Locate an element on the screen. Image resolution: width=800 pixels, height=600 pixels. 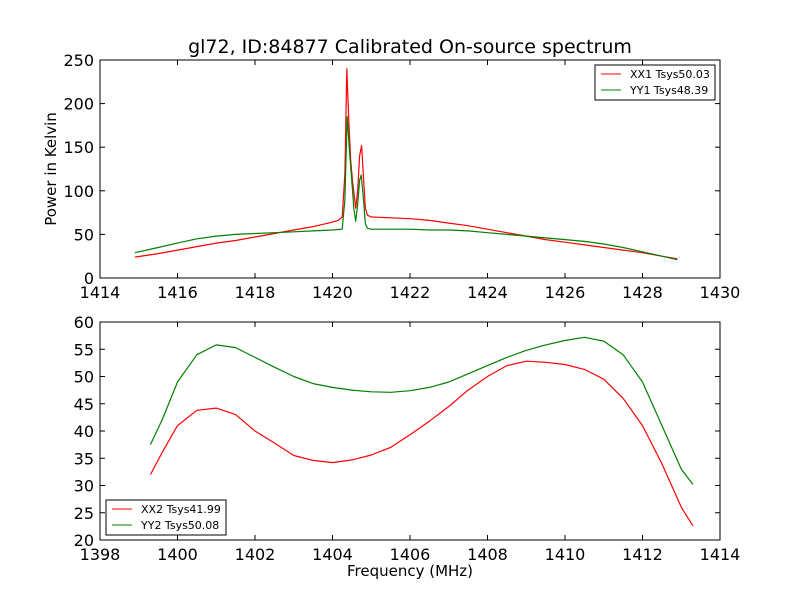
bottom-y-tick-label: 35 is located at coordinates (84, 458).